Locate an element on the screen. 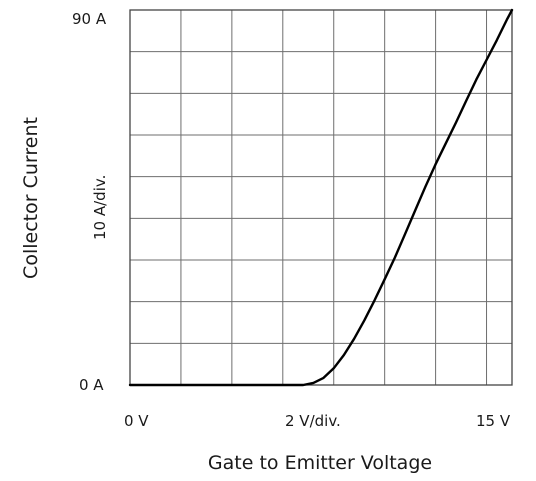  y-axis-title: Collector Current is located at coordinates (31, 198).